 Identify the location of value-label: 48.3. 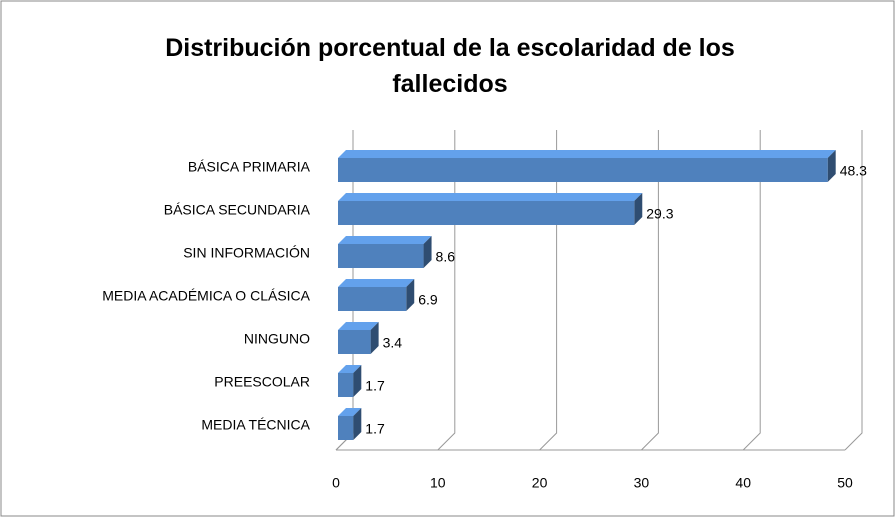
(853, 171).